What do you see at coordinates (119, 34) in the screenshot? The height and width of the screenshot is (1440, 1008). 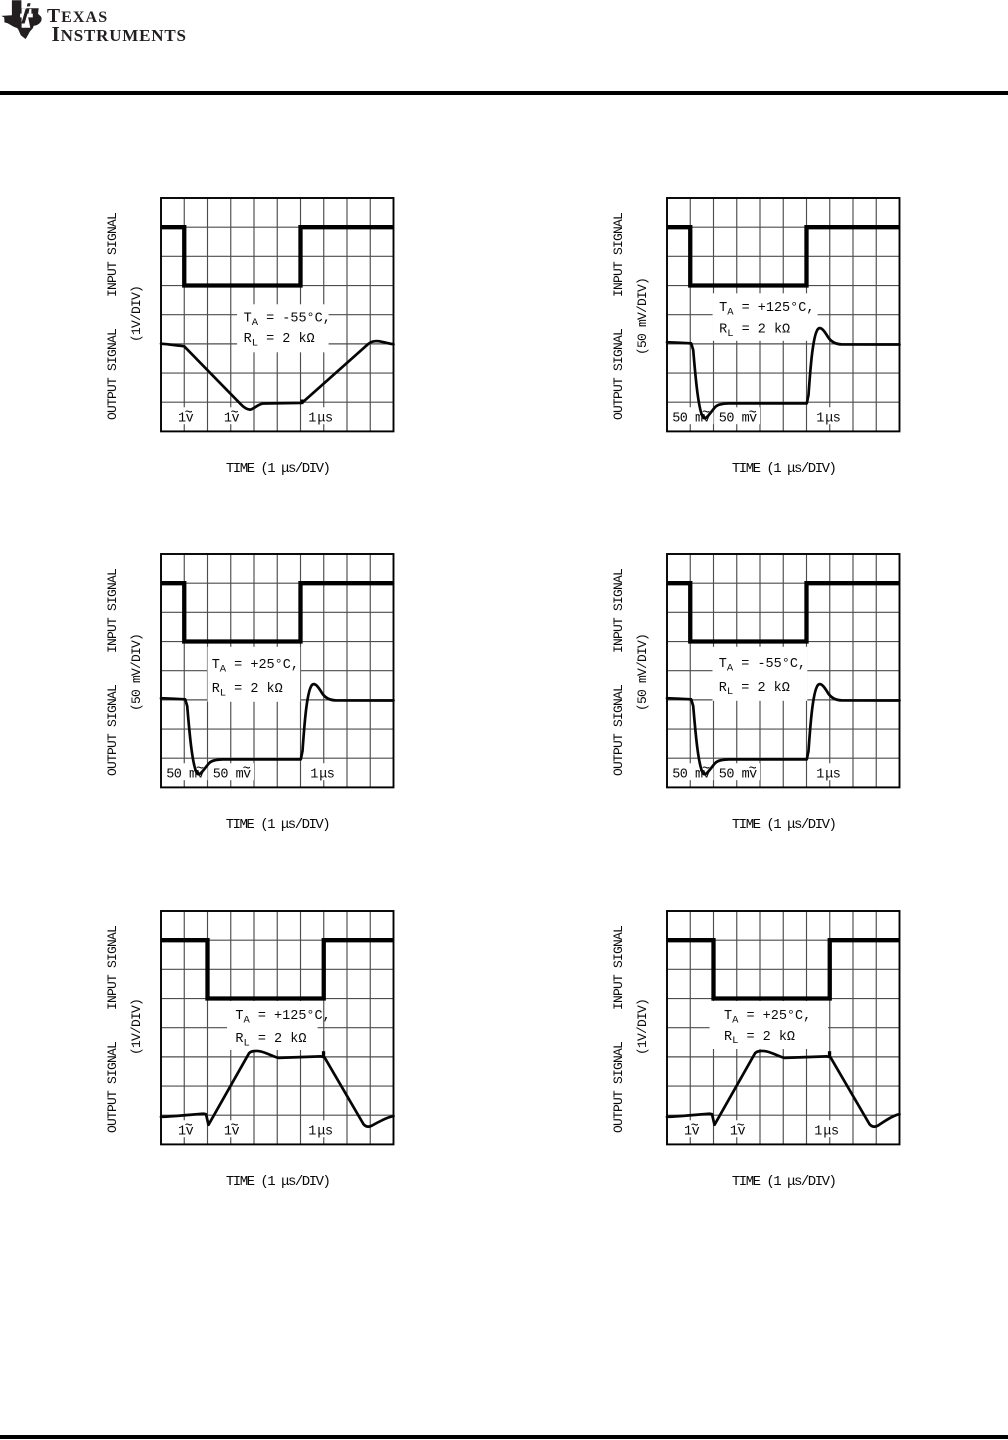 I see `svg-text: INSTRUMENTS` at bounding box center [119, 34].